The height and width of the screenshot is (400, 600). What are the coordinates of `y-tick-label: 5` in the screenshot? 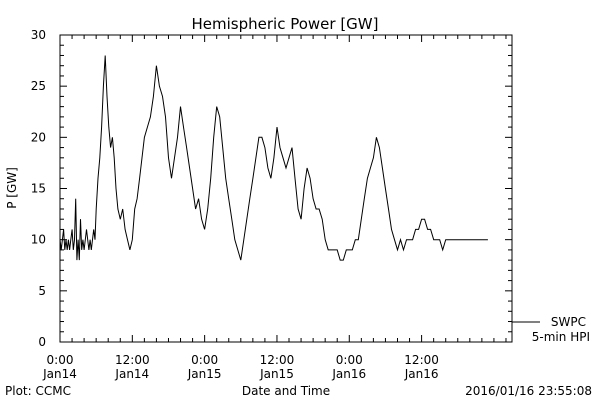 It's located at (42, 291).